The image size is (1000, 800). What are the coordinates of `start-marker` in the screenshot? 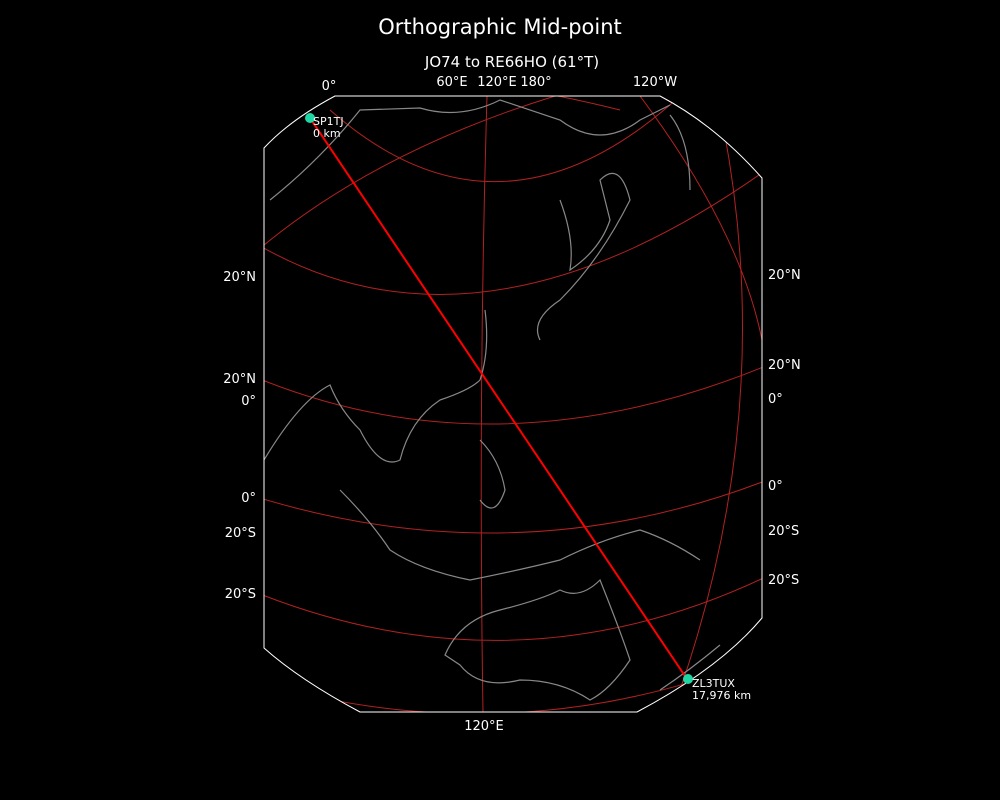 It's located at (310, 118).